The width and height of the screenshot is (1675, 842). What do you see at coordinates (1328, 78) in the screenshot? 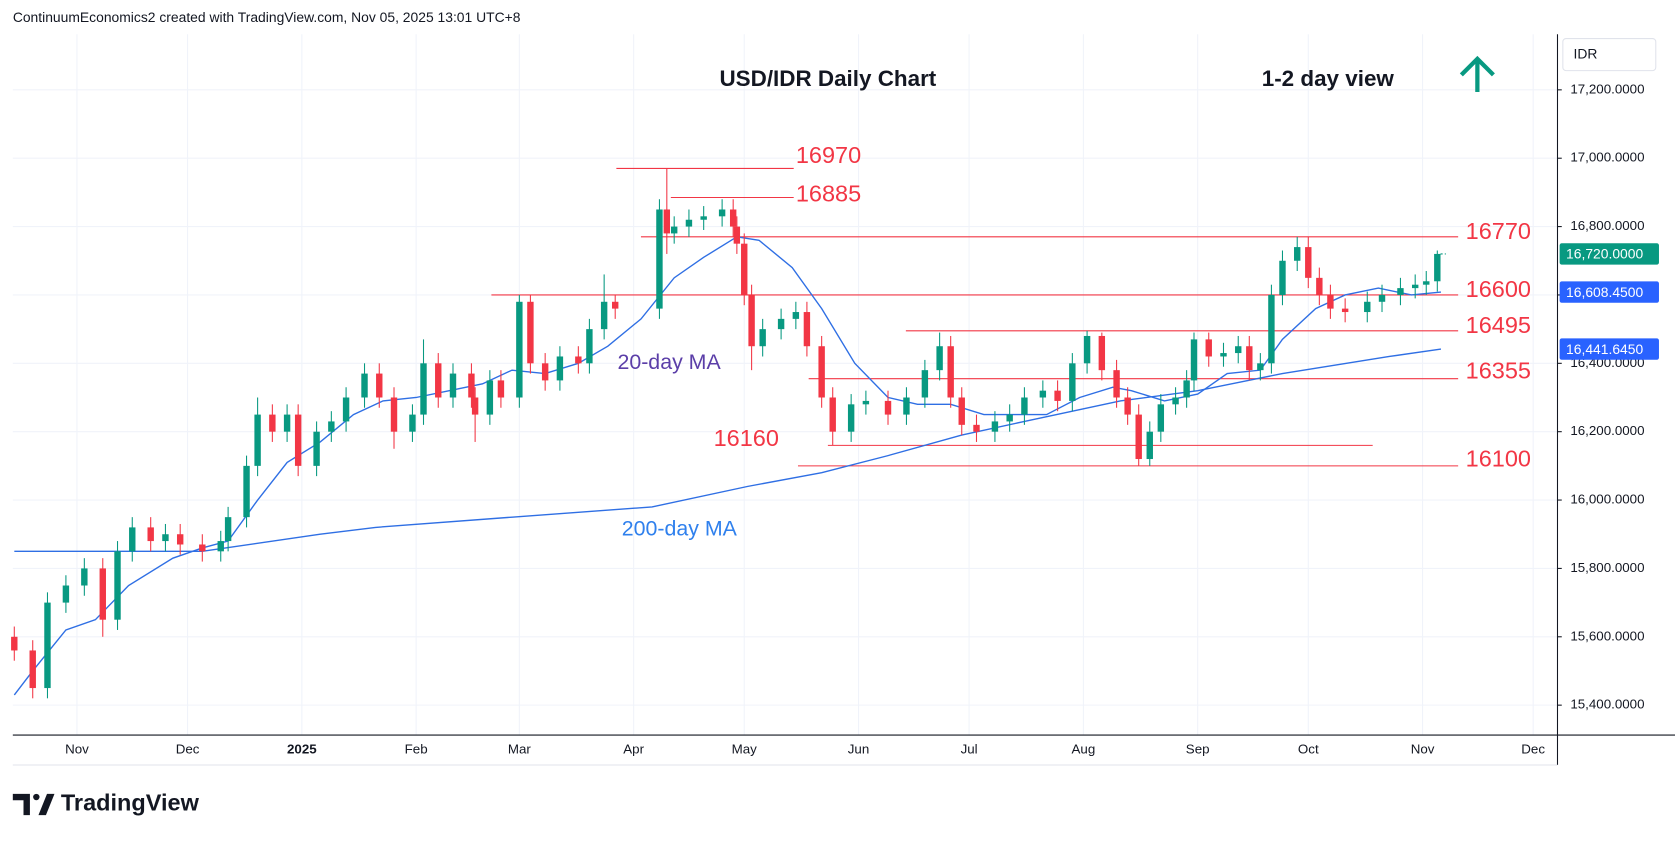
I see `chart-subtitle: 1-2 day view` at bounding box center [1328, 78].